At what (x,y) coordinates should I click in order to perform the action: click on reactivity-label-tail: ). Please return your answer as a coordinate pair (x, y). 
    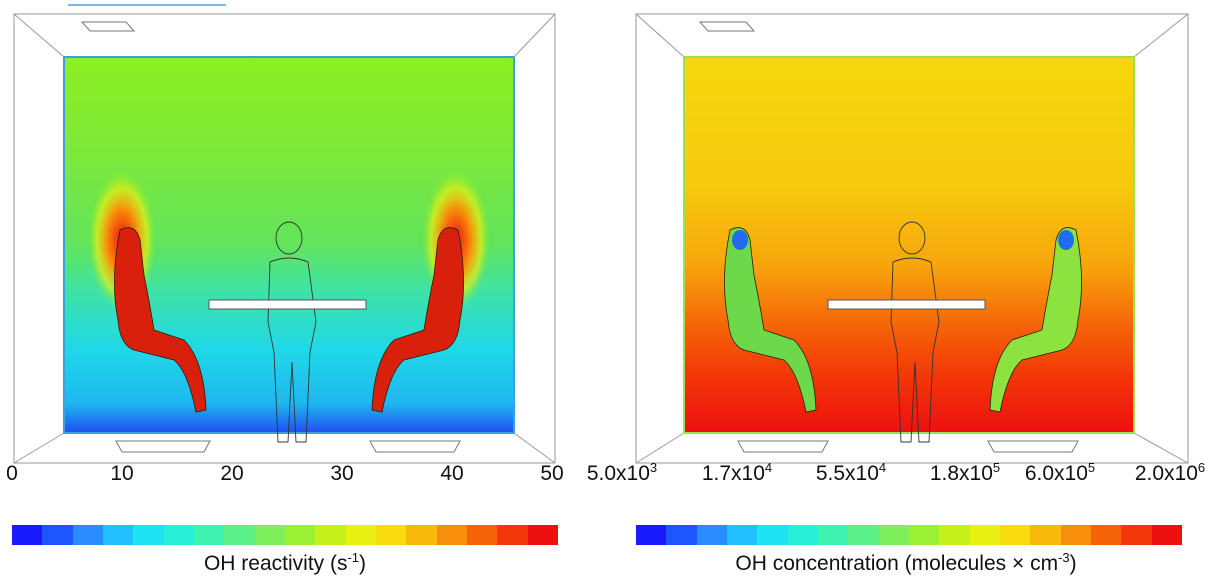
    Looking at the image, I should click on (363, 563).